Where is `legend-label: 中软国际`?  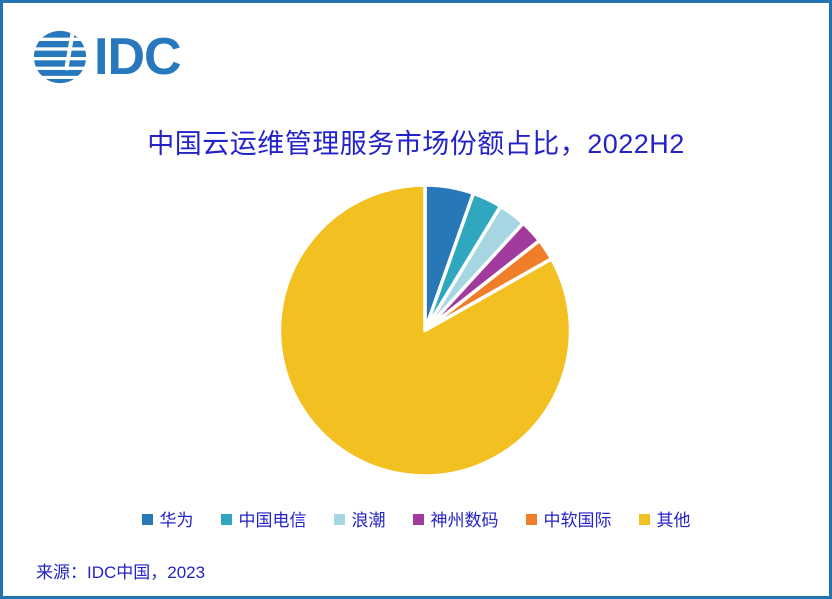
legend-label: 中软国际 is located at coordinates (577, 520).